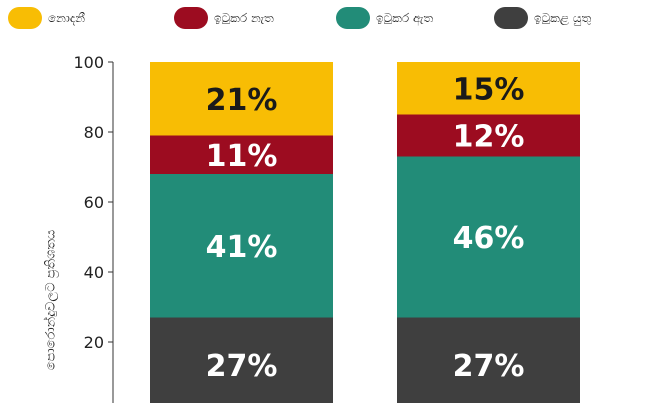 The width and height of the screenshot is (650, 403). Describe the element at coordinates (353, 18) in the screenshot. I see `legend-swatch-fulfilled` at that location.